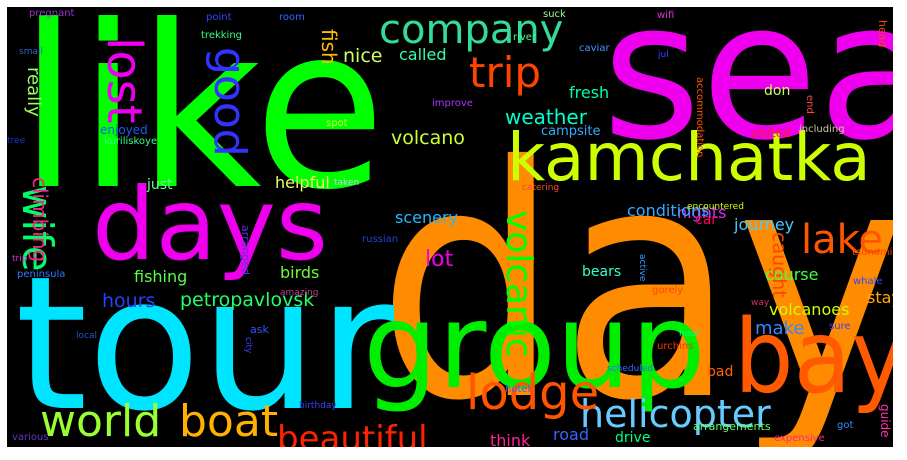 This screenshot has height=460, width=907. Describe the element at coordinates (760, 303) in the screenshot. I see `word-way: way` at that location.